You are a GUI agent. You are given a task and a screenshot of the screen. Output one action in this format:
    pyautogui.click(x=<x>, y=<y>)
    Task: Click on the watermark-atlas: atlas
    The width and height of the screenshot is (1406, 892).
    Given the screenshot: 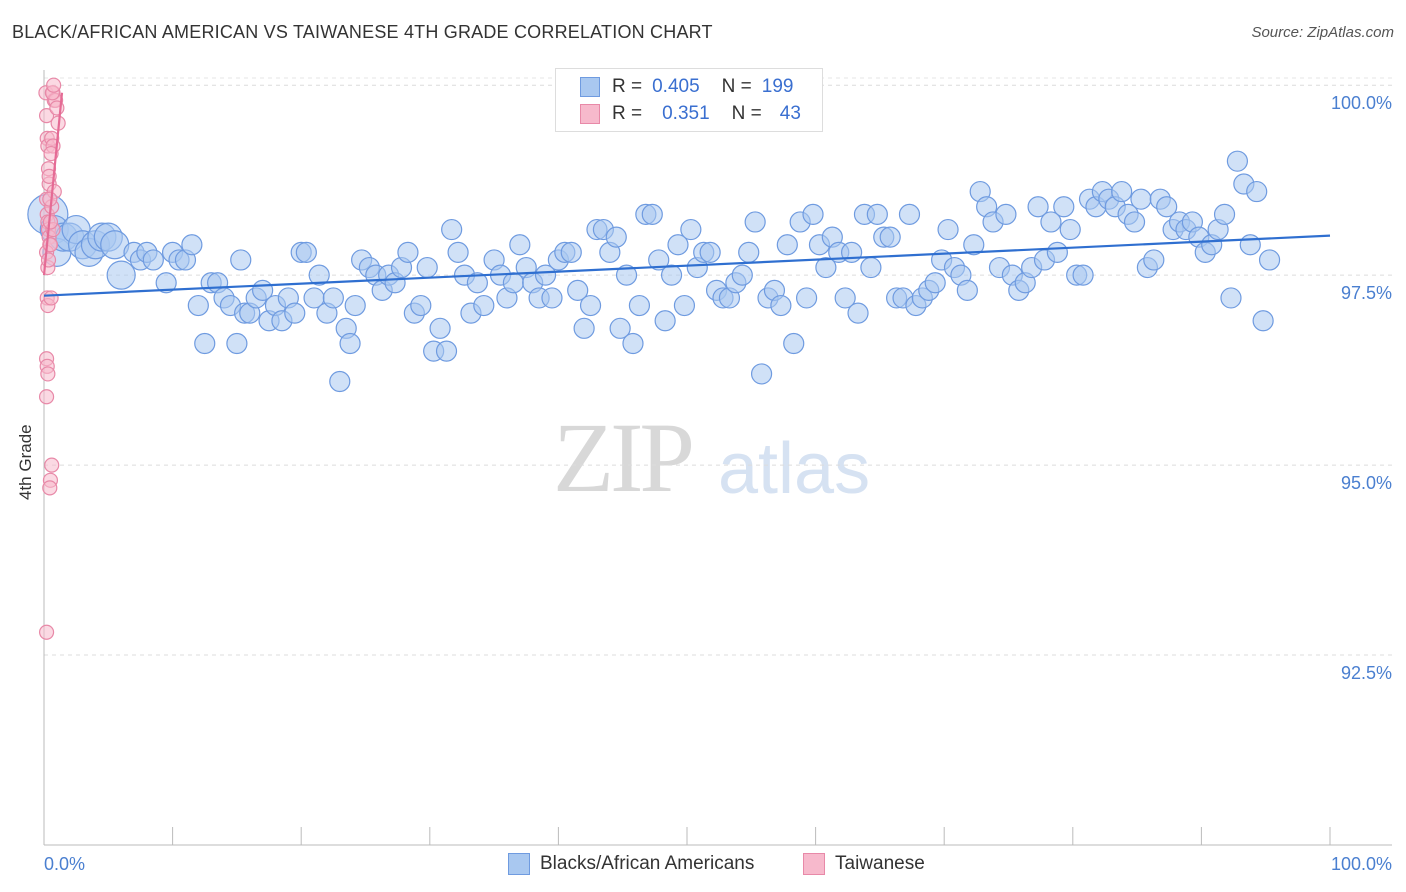 What is the action you would take?
    pyautogui.click(x=794, y=469)
    